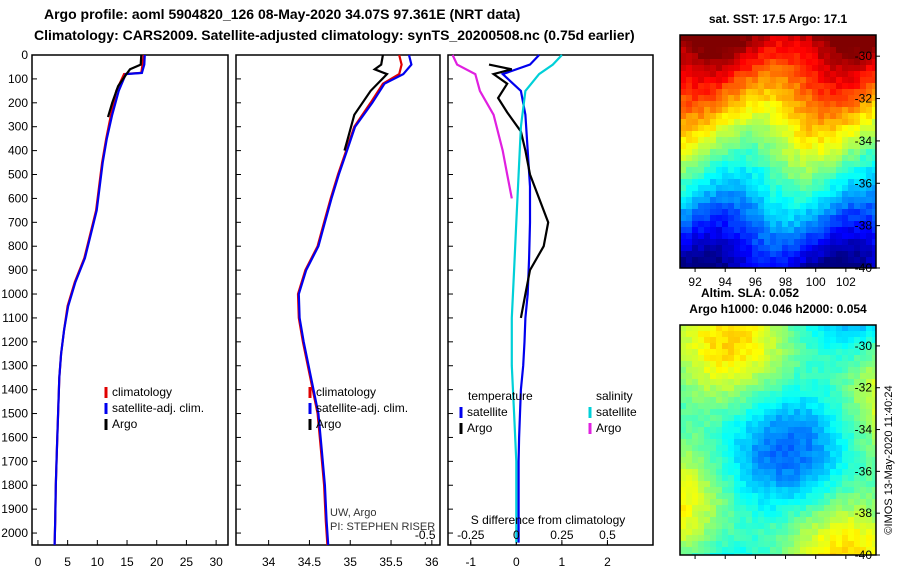  What do you see at coordinates (471, 535) in the screenshot?
I see `top-tick-label: -0.25` at bounding box center [471, 535].